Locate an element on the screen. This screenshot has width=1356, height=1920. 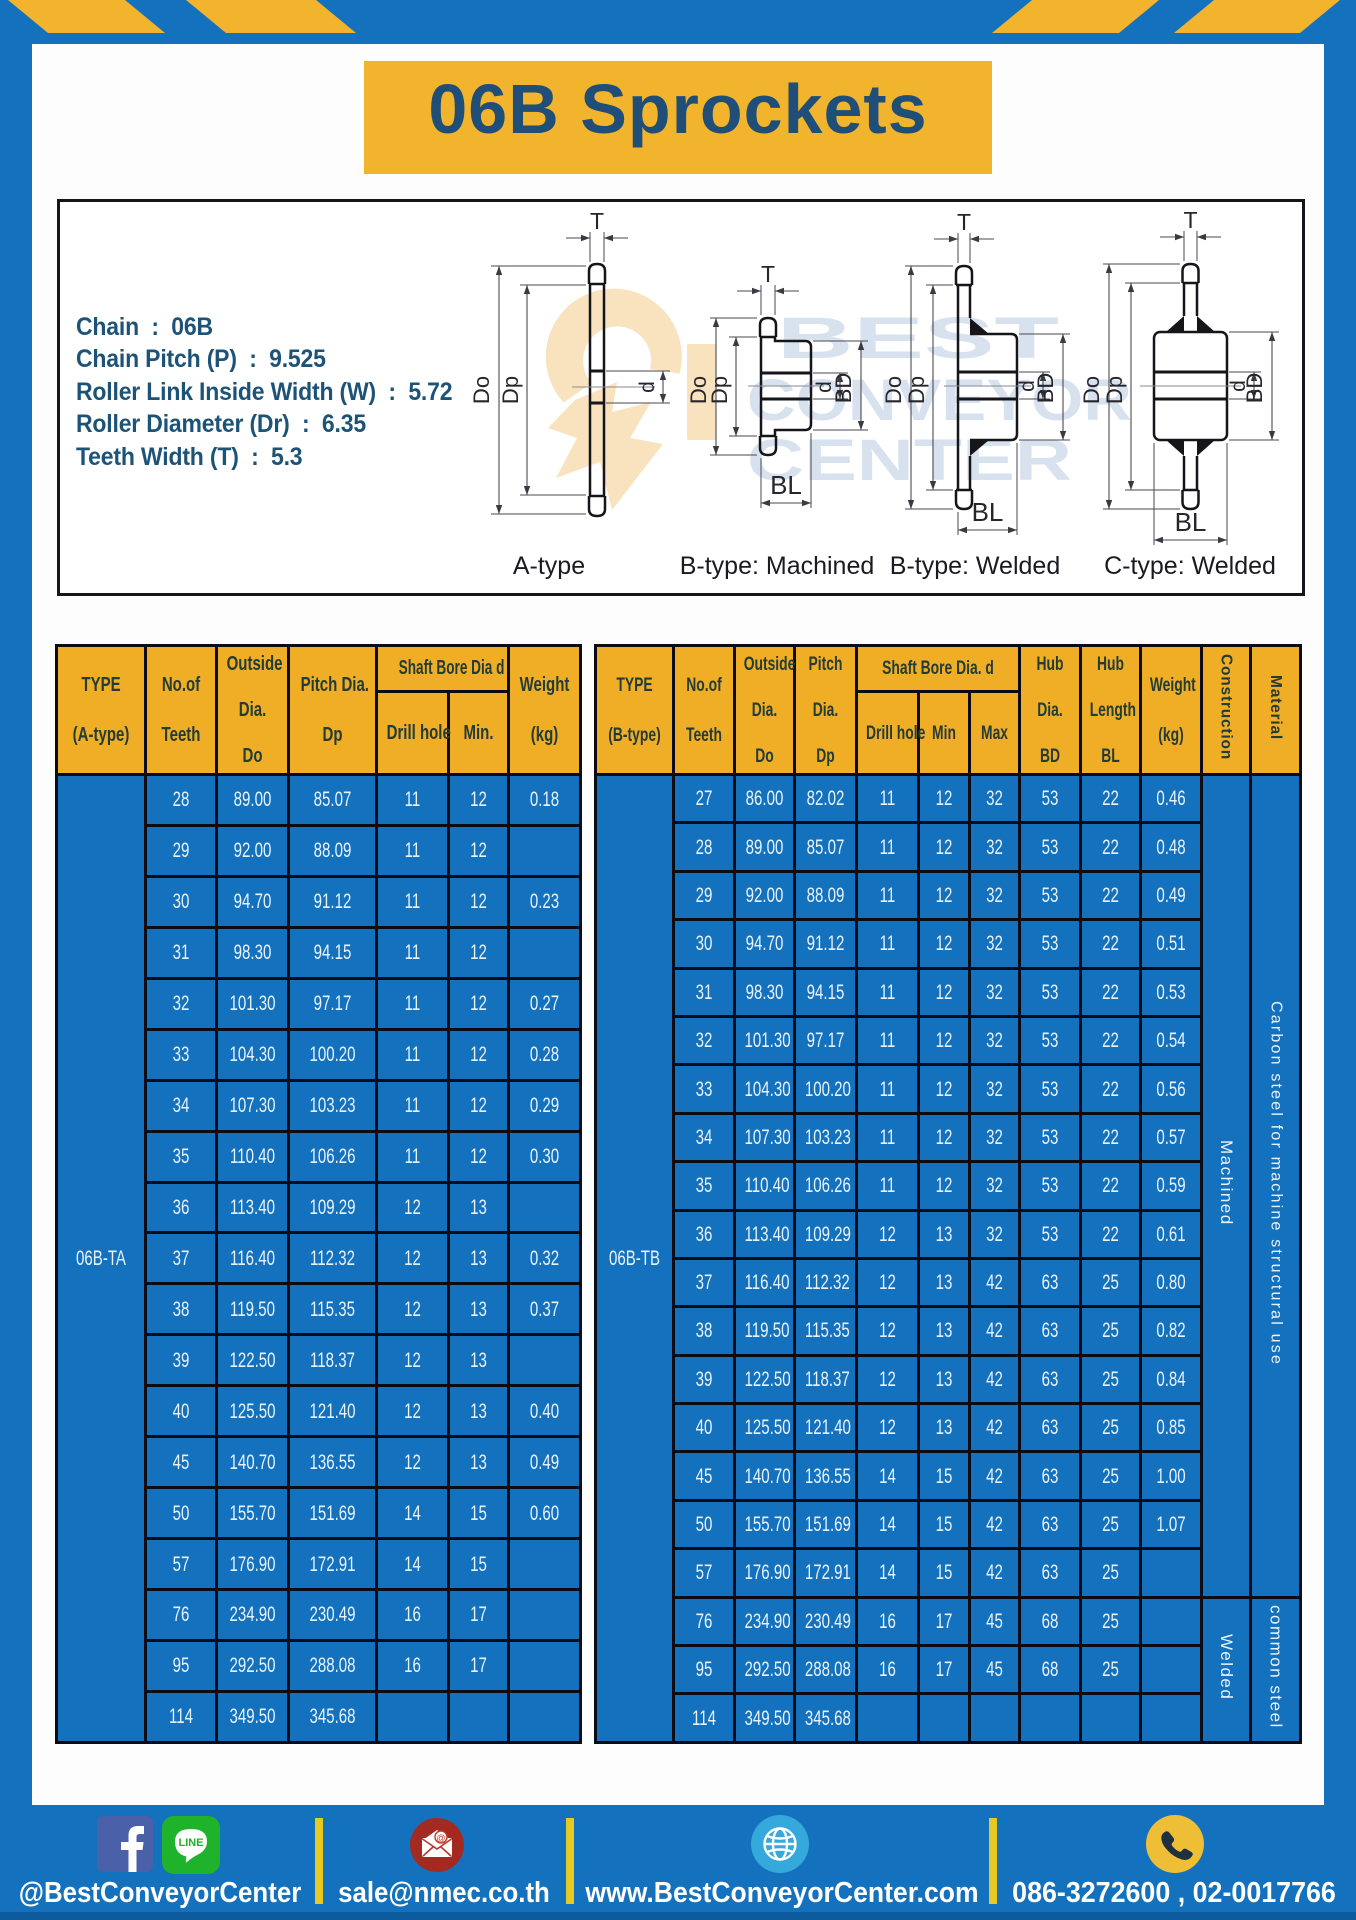
svg-text: B-type: Machined is located at coordinates (777, 566).